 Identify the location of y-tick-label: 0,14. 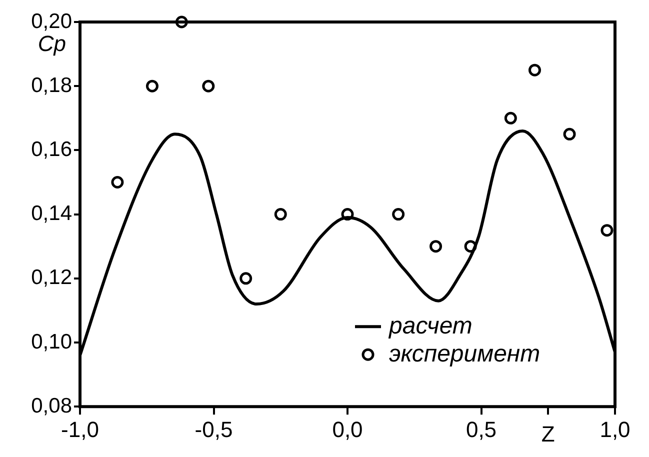
(51, 214).